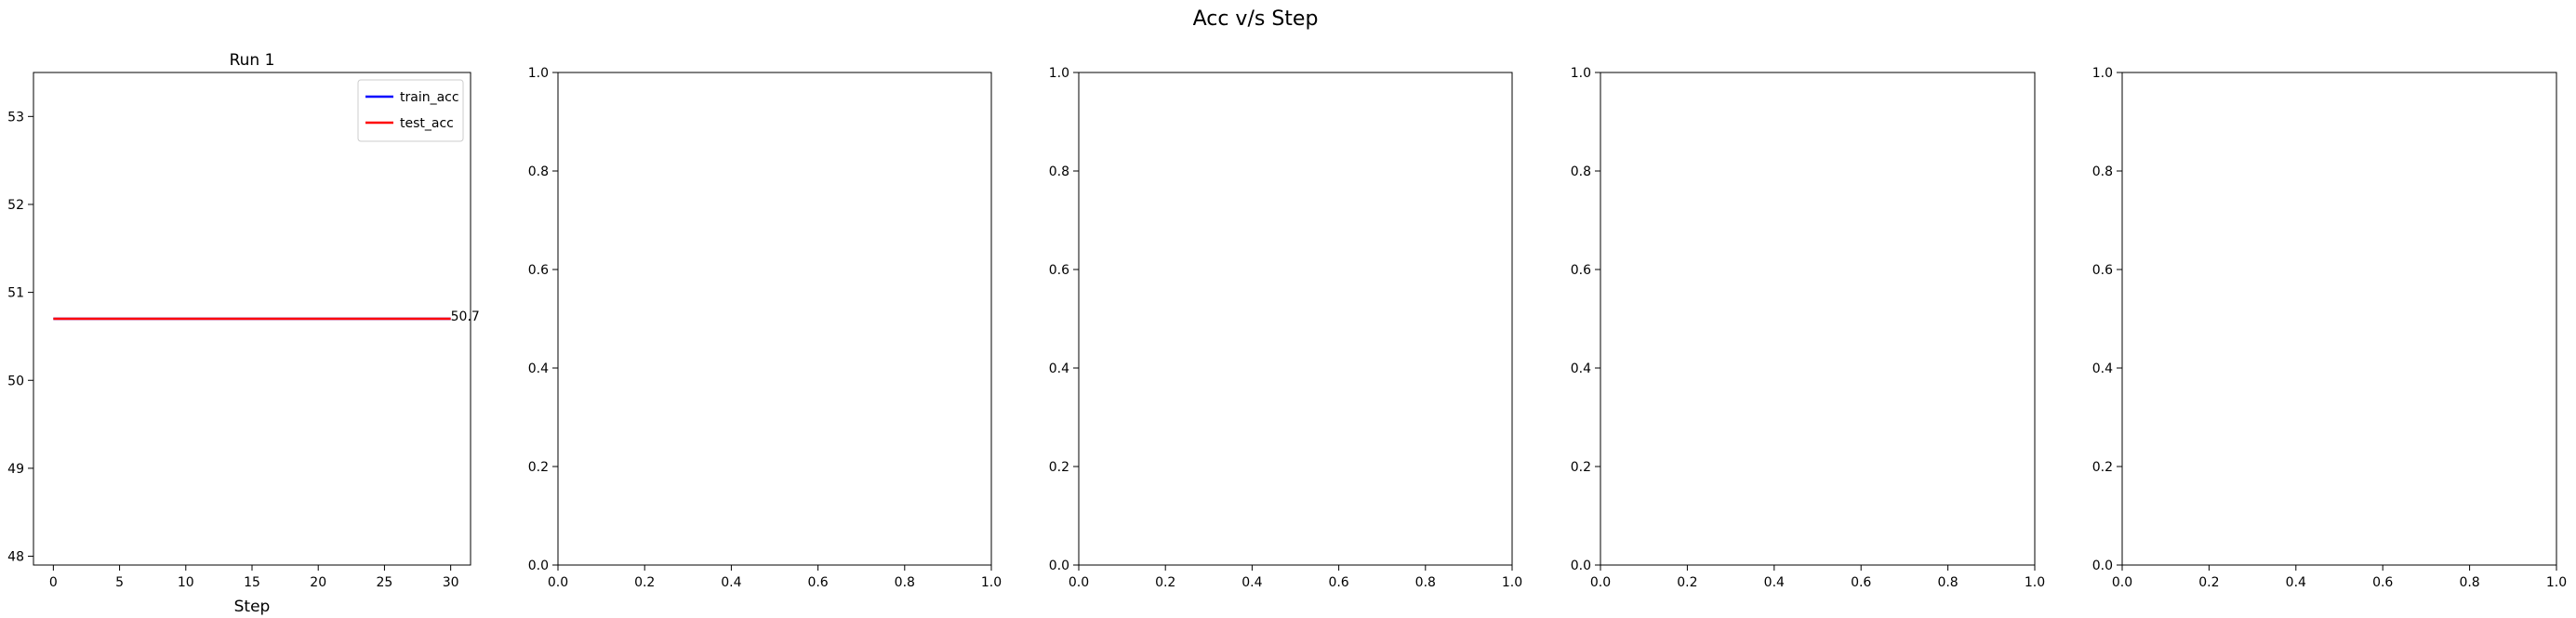  Describe the element at coordinates (252, 607) in the screenshot. I see `axes-1-xlabel: Step` at that location.